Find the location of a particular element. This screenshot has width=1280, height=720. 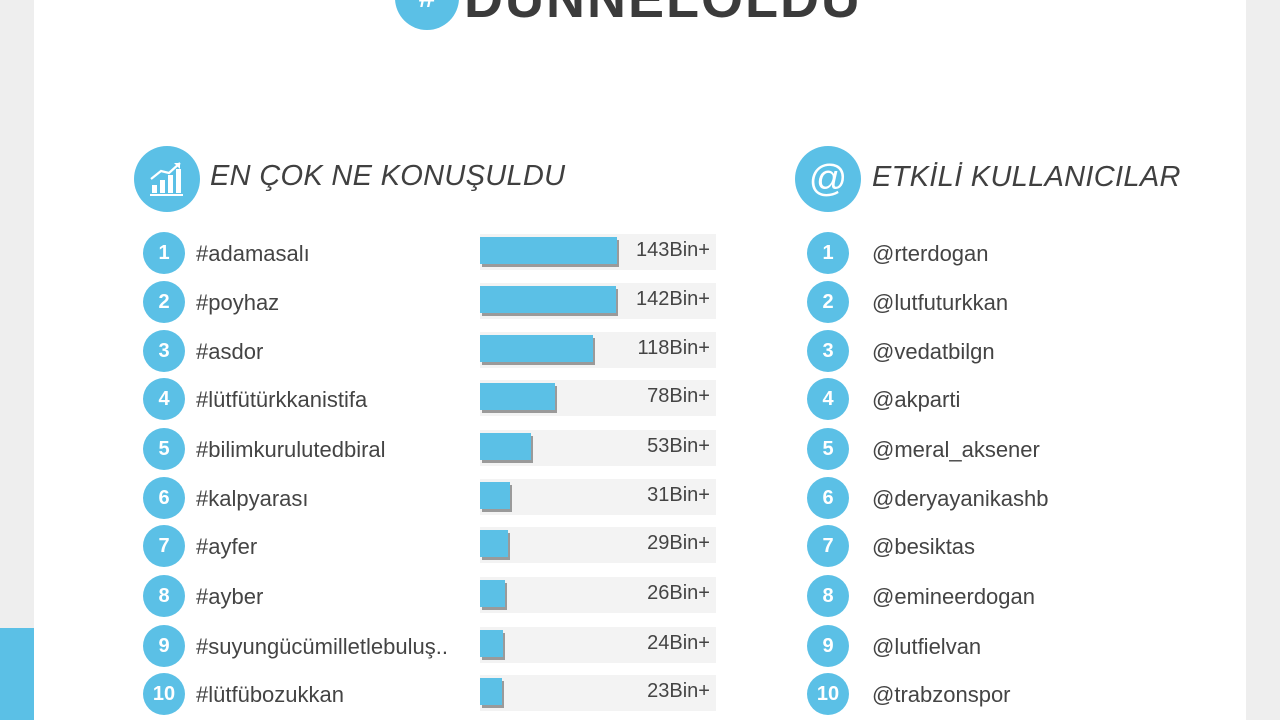

topic-tick-label: #lütfütürkkanistifa is located at coordinates (282, 399).